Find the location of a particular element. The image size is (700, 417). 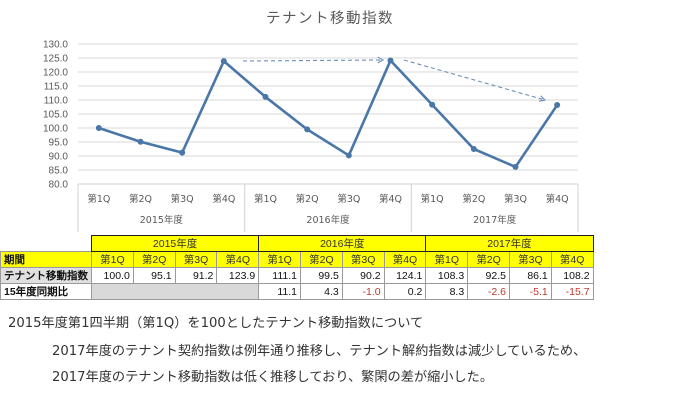

yoy-row: 15年度同期比 11.1 4.3 -1.0 0.2 8.3 -2.6 -5.1 -15.7 is located at coordinates (297, 291).